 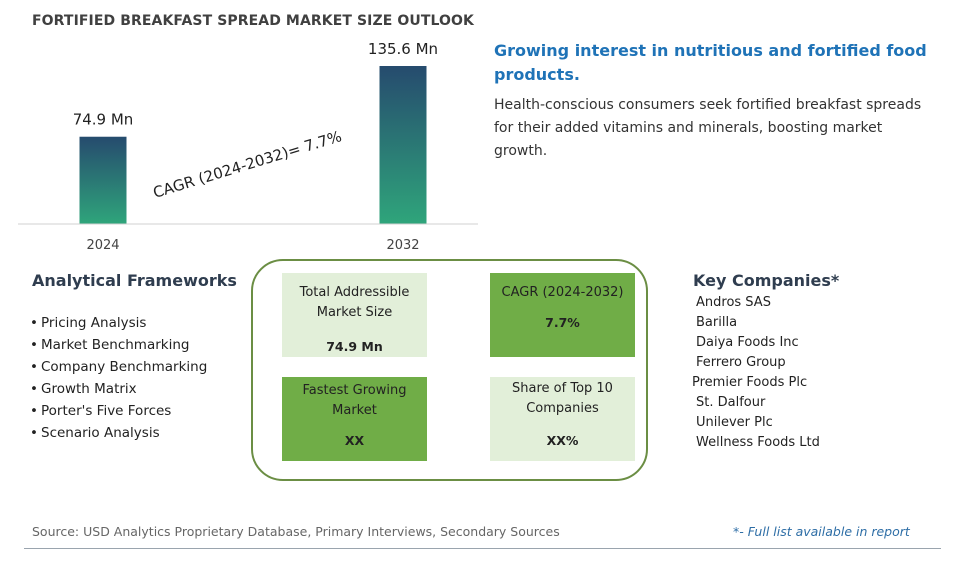 I want to click on footnote: *- Full list available in report, so click(x=821, y=531).